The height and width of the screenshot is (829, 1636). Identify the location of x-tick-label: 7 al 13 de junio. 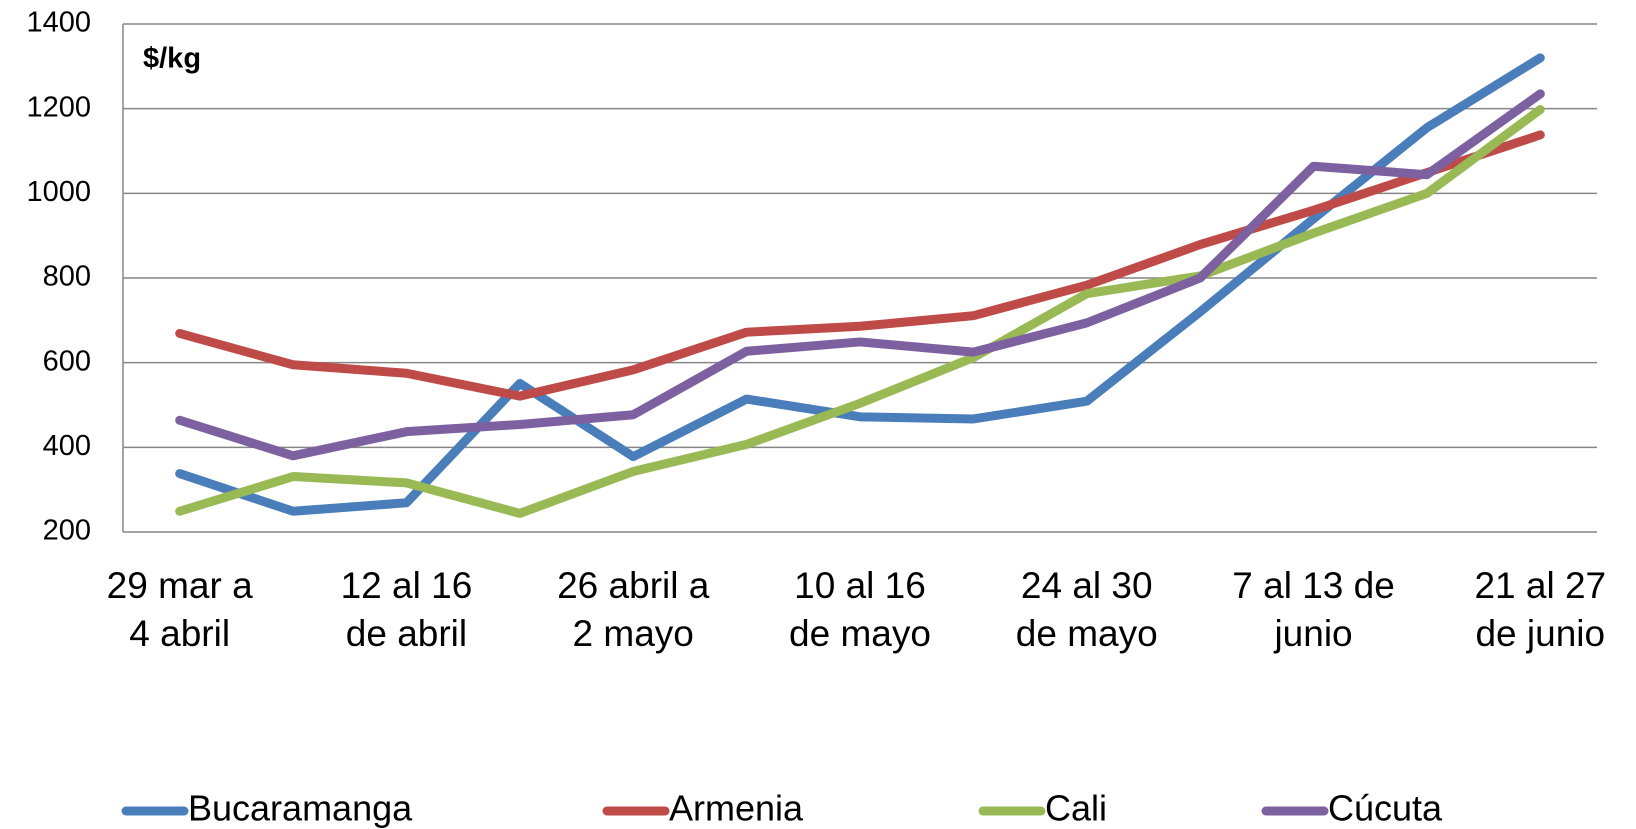
(1313, 609).